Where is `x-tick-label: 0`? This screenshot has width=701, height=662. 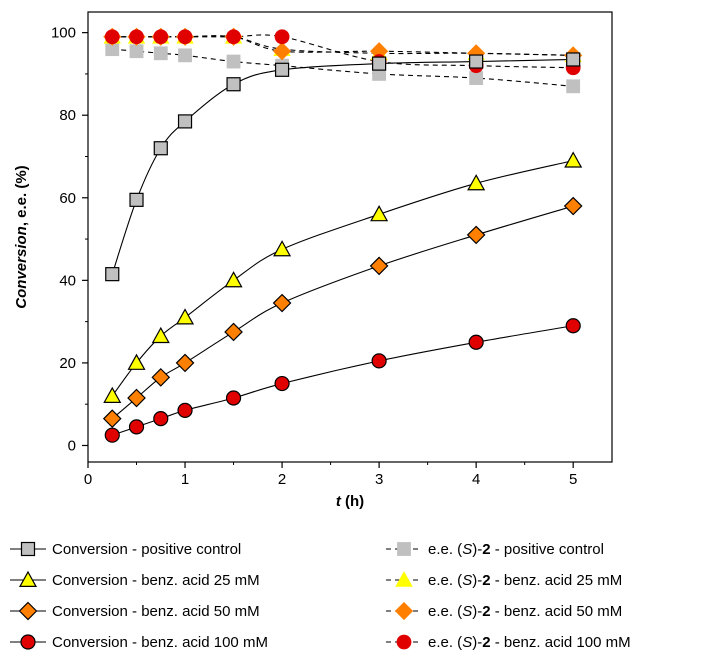
x-tick-label: 0 is located at coordinates (88, 479).